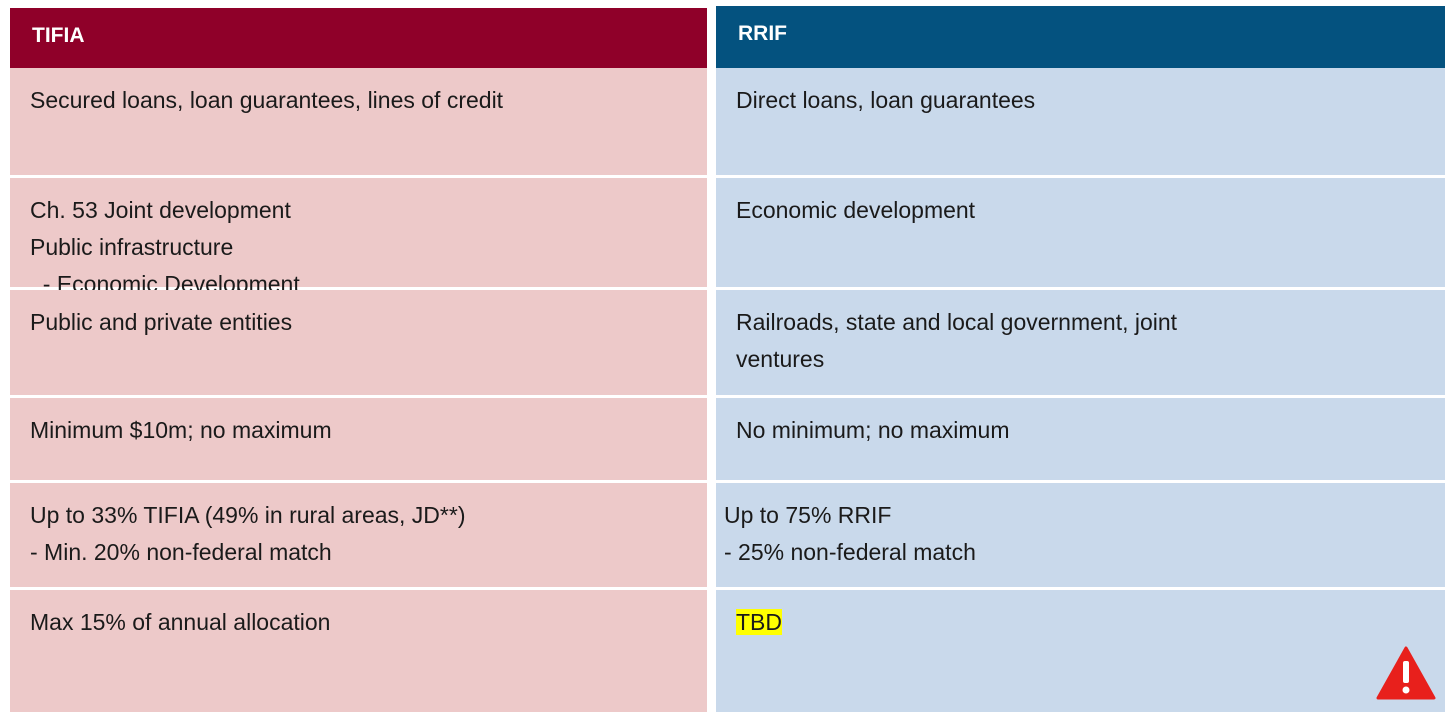 This screenshot has height=718, width=1455. I want to click on cell-text: TBD, so click(1080, 622).